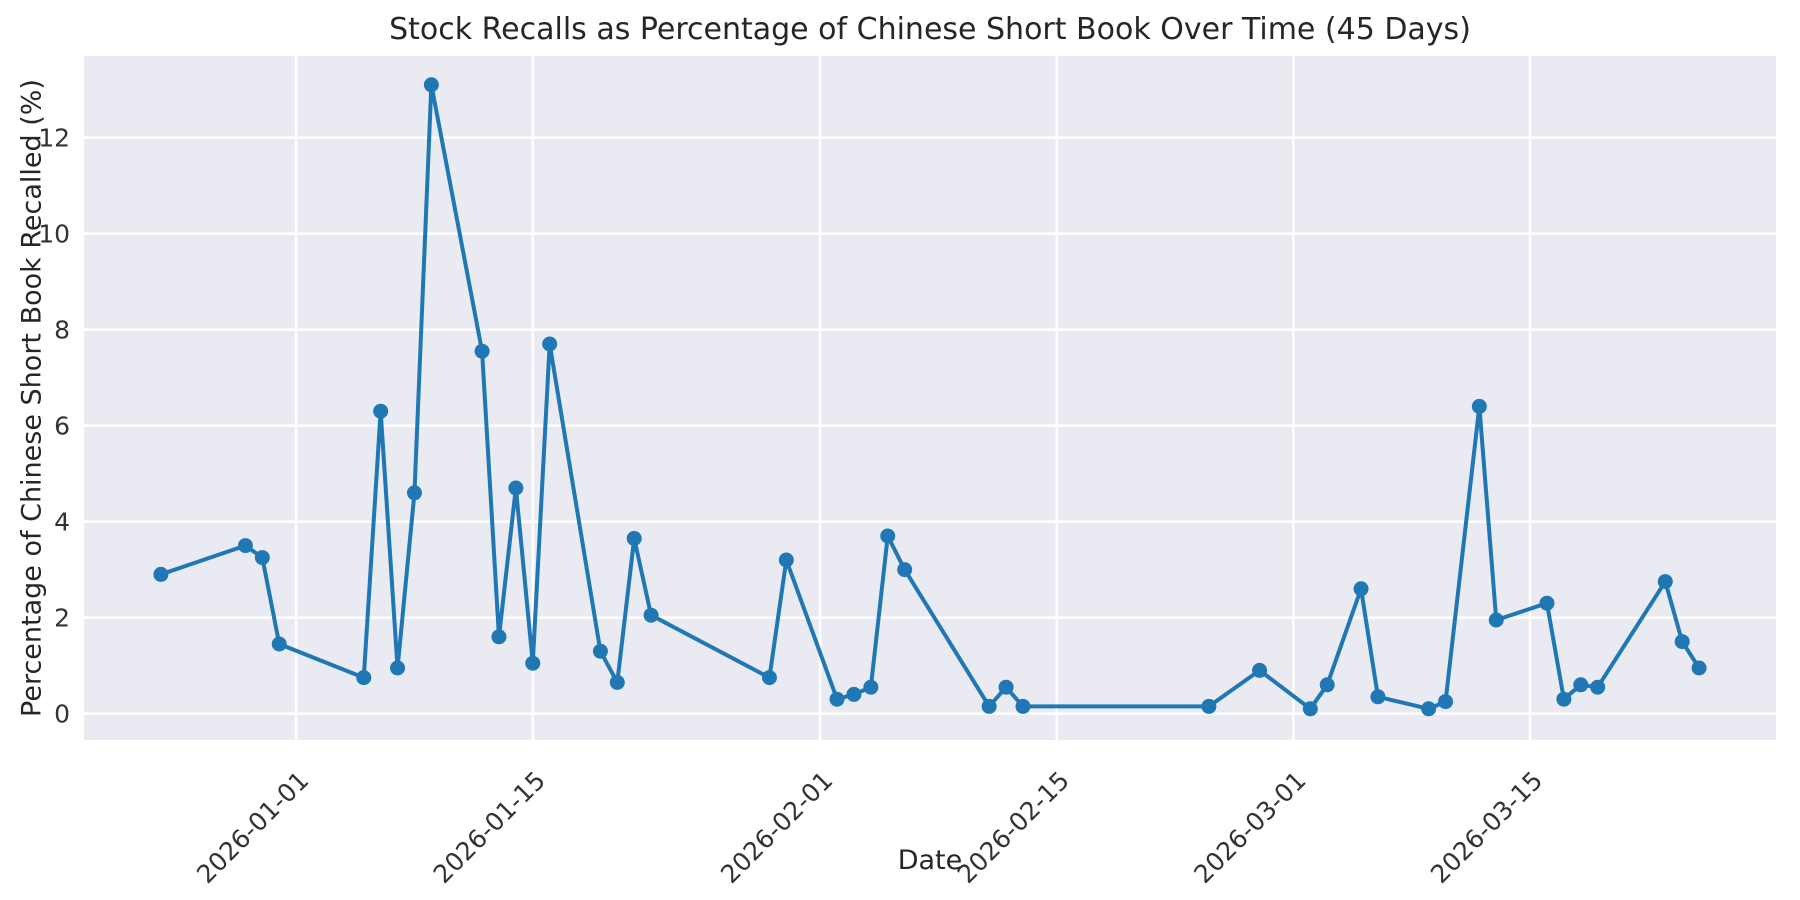  What do you see at coordinates (62, 522) in the screenshot?
I see `y-tick-label: 4` at bounding box center [62, 522].